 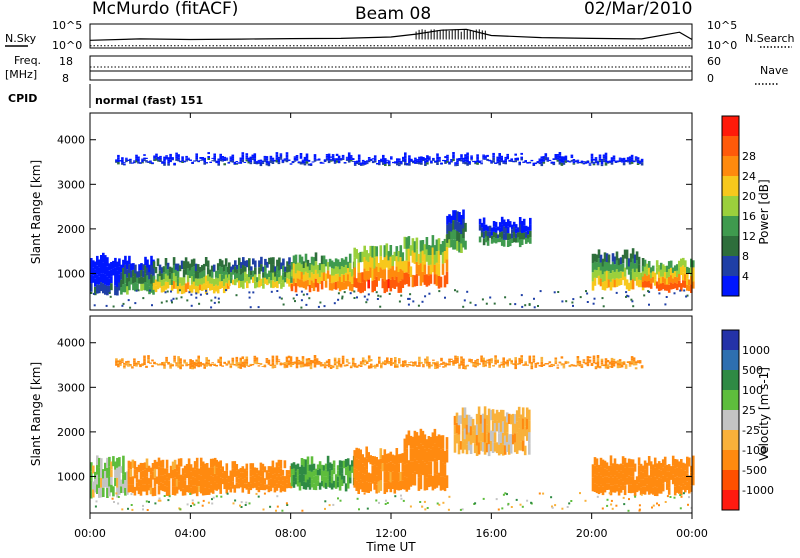 I want to click on nsearch-label: N.Search, so click(x=770, y=38).